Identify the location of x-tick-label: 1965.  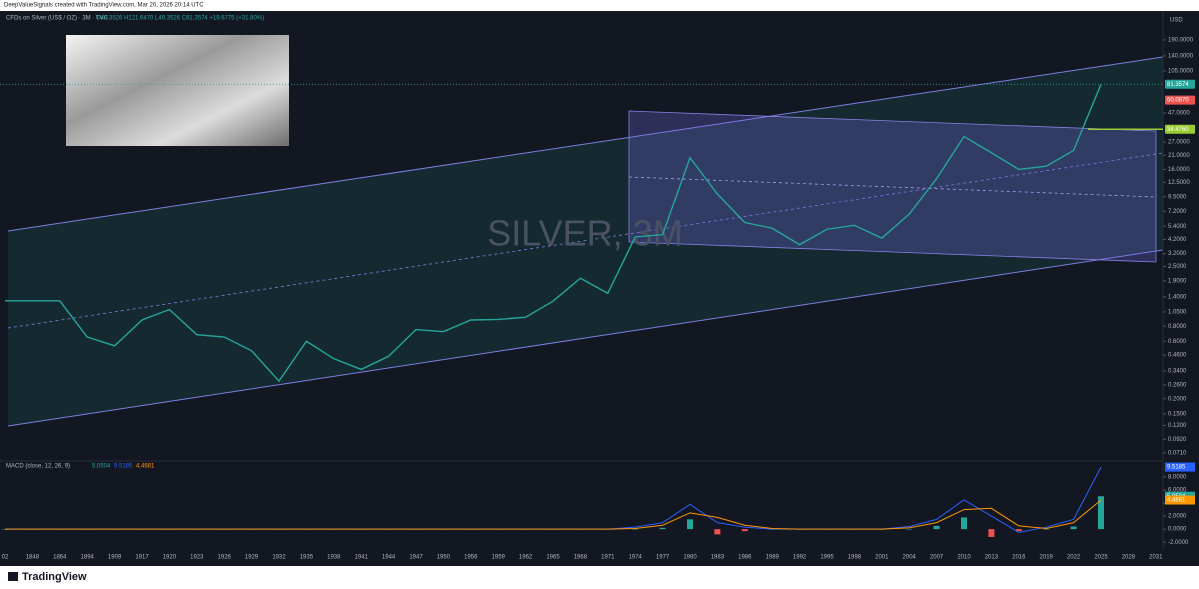
(553, 558).